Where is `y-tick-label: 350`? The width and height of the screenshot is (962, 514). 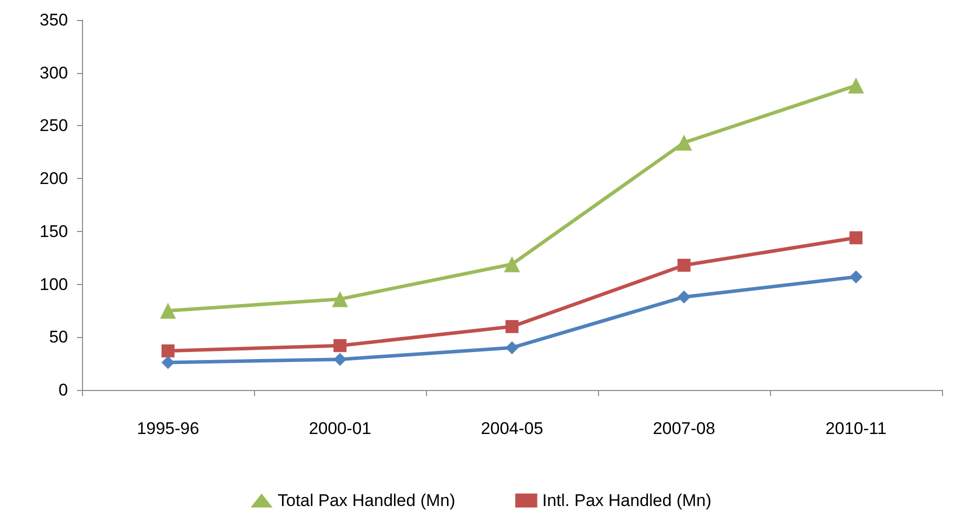
y-tick-label: 350 is located at coordinates (54, 20).